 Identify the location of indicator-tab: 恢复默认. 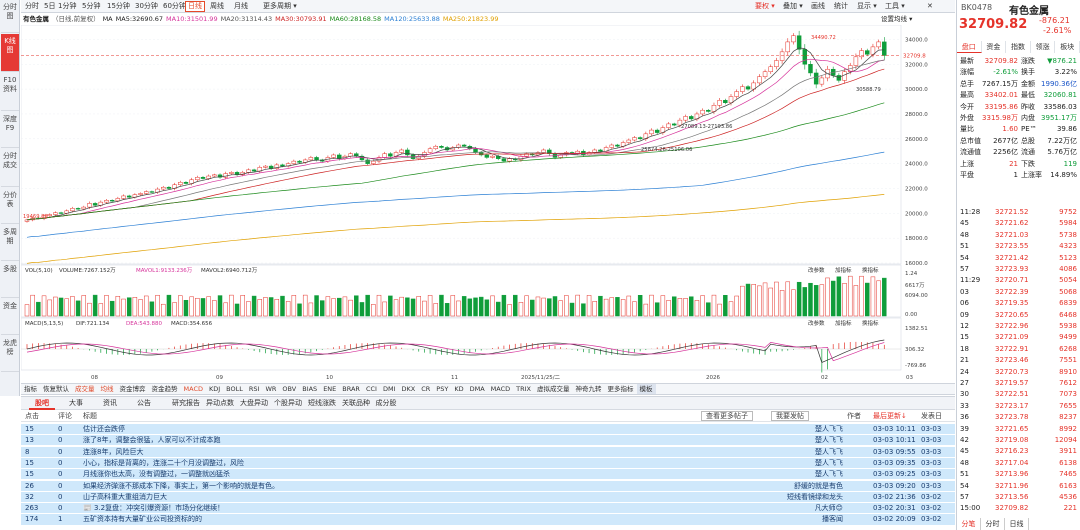
(56, 389).